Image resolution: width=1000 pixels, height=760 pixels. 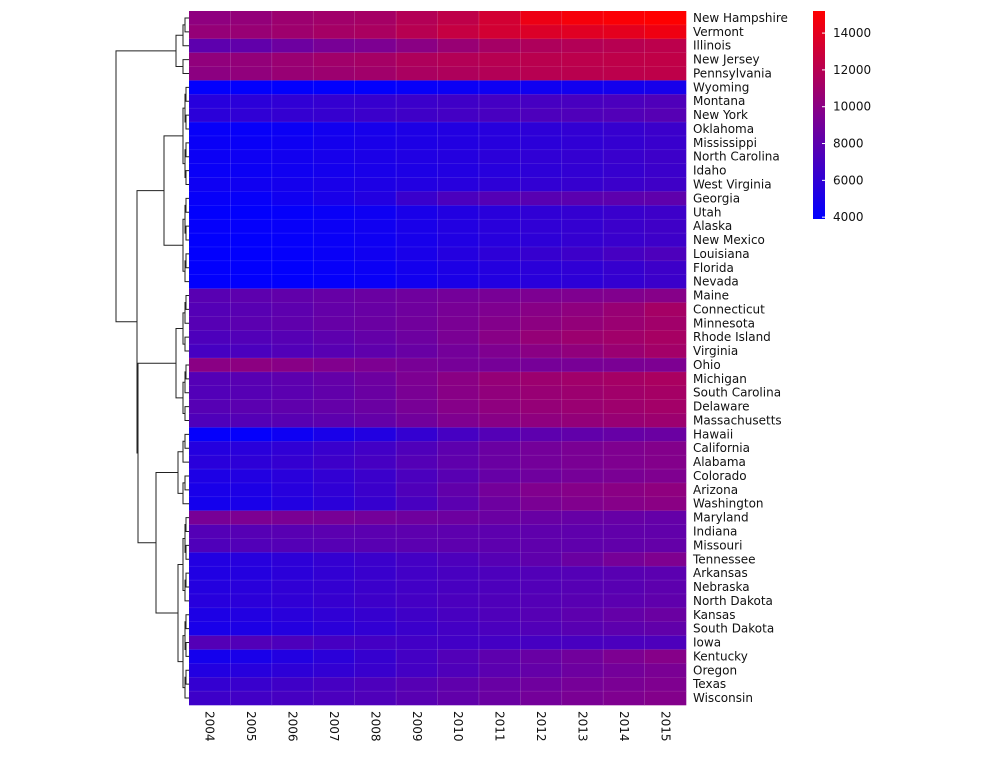 I want to click on column-label: 2012, so click(x=541, y=726).